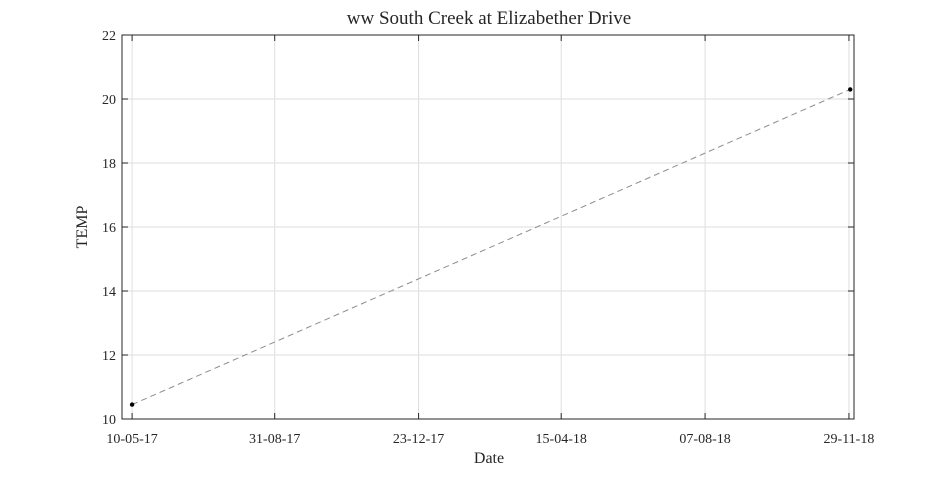  What do you see at coordinates (489, 458) in the screenshot?
I see `x-axis-label: Date` at bounding box center [489, 458].